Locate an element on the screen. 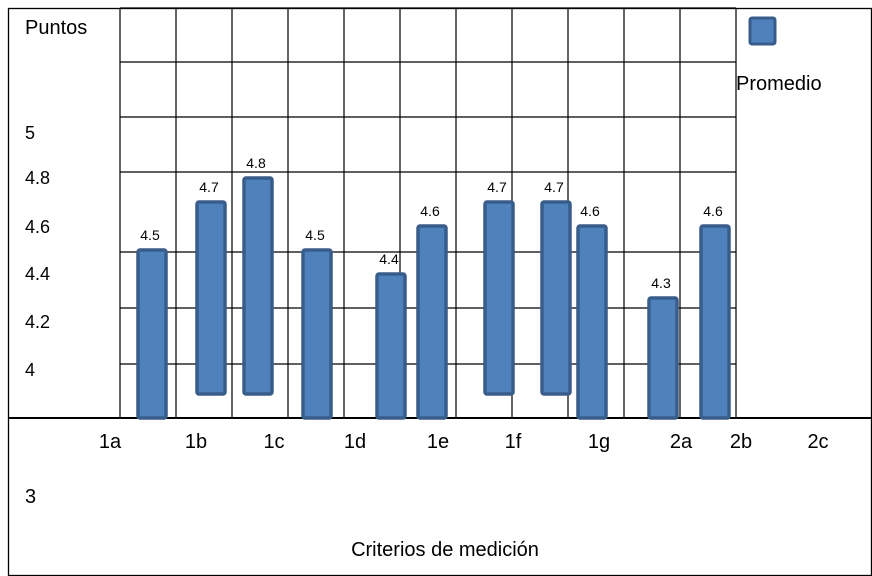 This screenshot has height=576, width=872. x-tick-labels: 1a 1b 1c 1d 1e 1f 1g 2a 2b 2c is located at coordinates (464, 442).